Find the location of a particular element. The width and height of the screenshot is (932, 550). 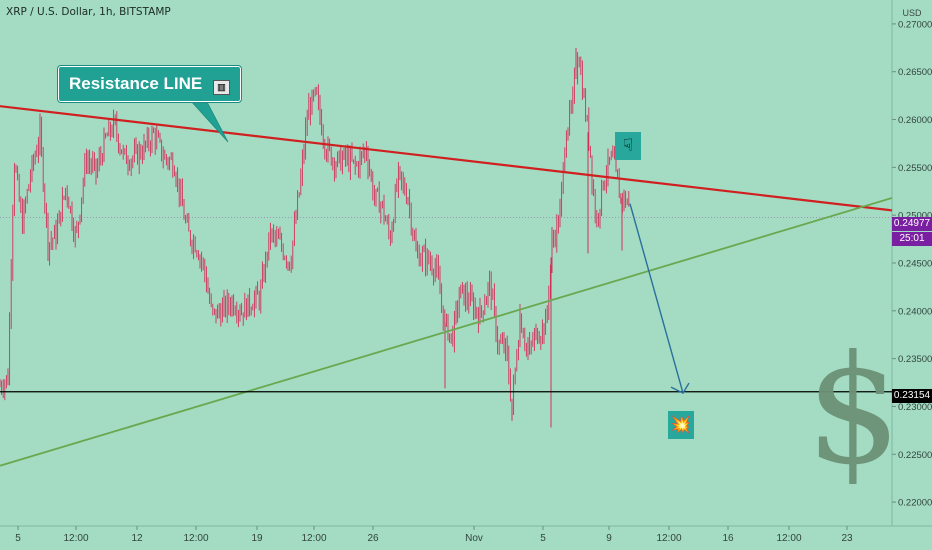

symbol-title: XRP / U.S. Dollar, 1h, BITSTAMP is located at coordinates (88, 12).